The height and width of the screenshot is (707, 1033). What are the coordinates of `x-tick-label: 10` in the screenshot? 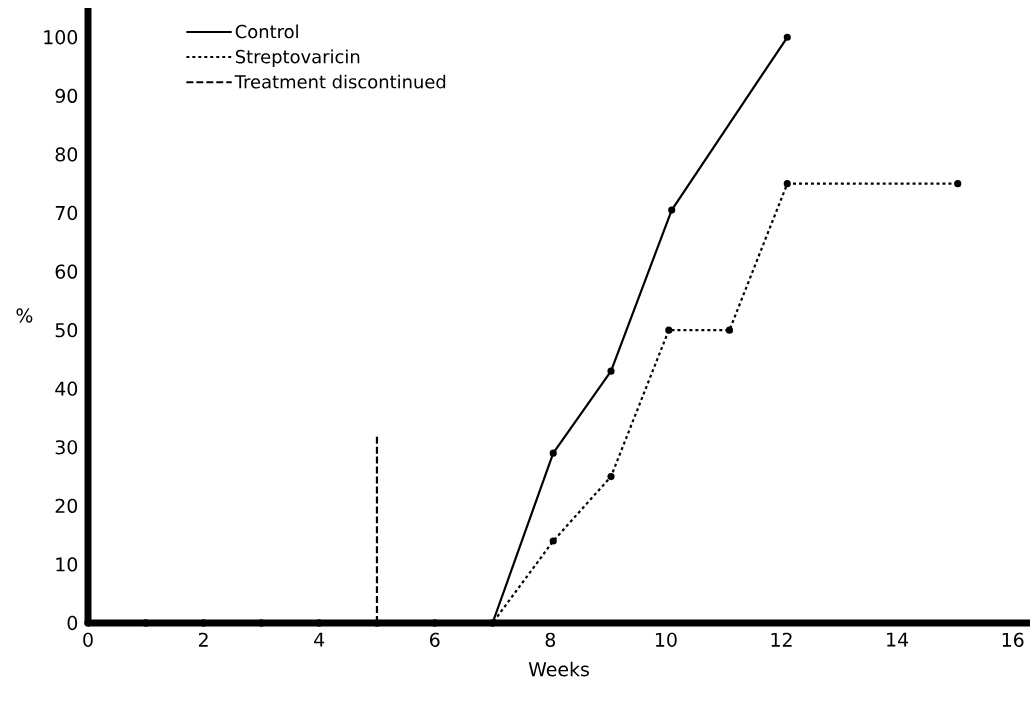 It's located at (666, 639).